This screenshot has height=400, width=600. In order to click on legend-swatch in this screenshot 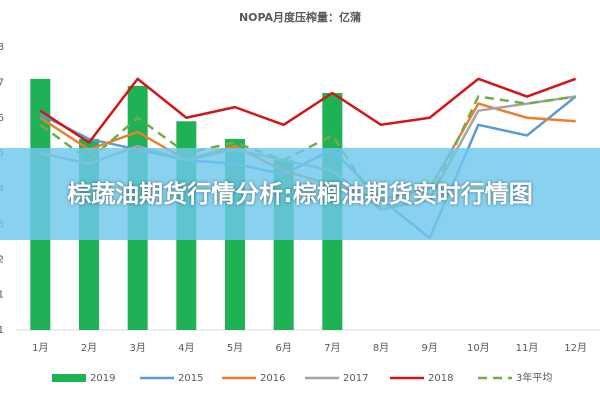, I will do `click(69, 378)`.